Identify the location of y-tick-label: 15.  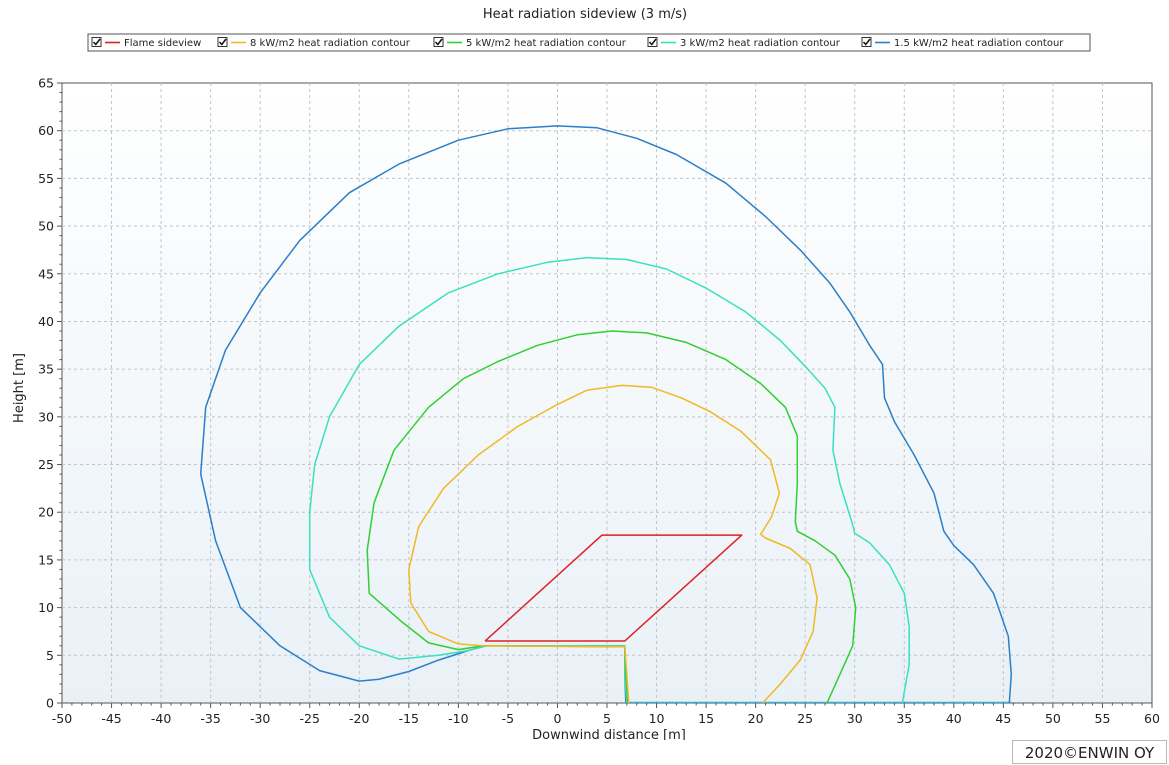
(46, 559).